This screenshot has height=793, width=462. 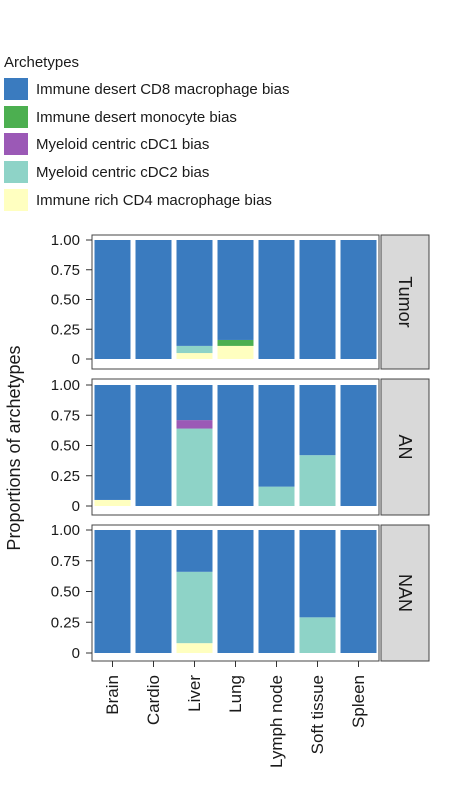 I want to click on legend-label: Myeloid centric cDC1 bias, so click(x=123, y=144).